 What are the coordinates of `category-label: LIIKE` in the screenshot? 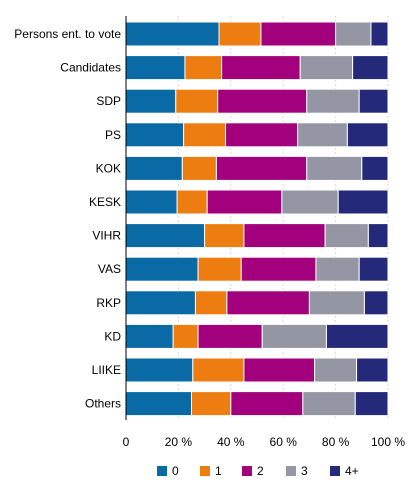 It's located at (106, 370).